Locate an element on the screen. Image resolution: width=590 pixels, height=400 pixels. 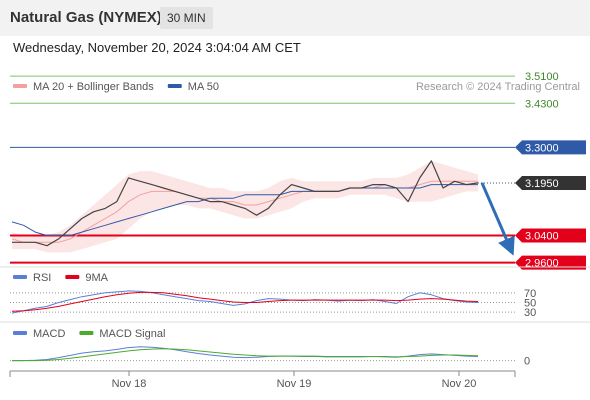
macd-legend-label-1: MACD Signal is located at coordinates (132, 334).